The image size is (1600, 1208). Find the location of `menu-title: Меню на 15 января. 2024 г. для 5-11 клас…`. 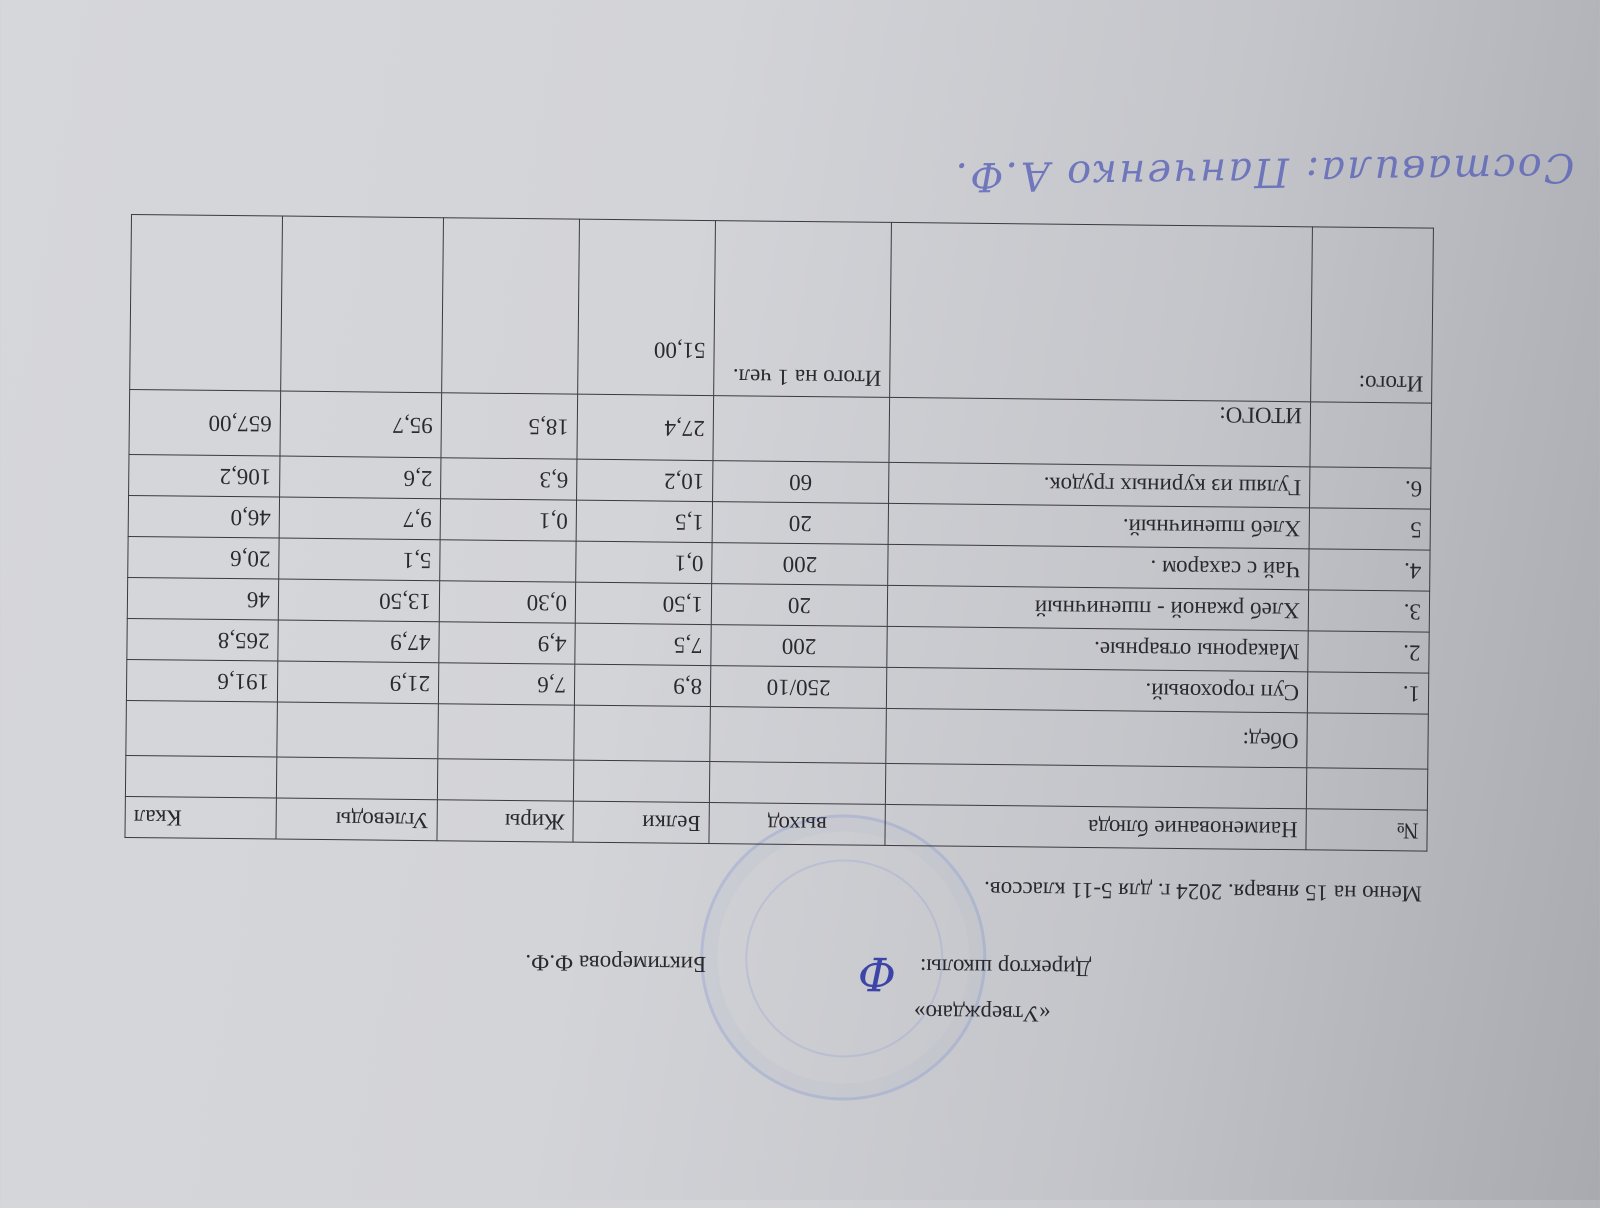

menu-title: Меню на 15 января. 2024 г. для 5-11 клас… is located at coordinates (1203, 891).